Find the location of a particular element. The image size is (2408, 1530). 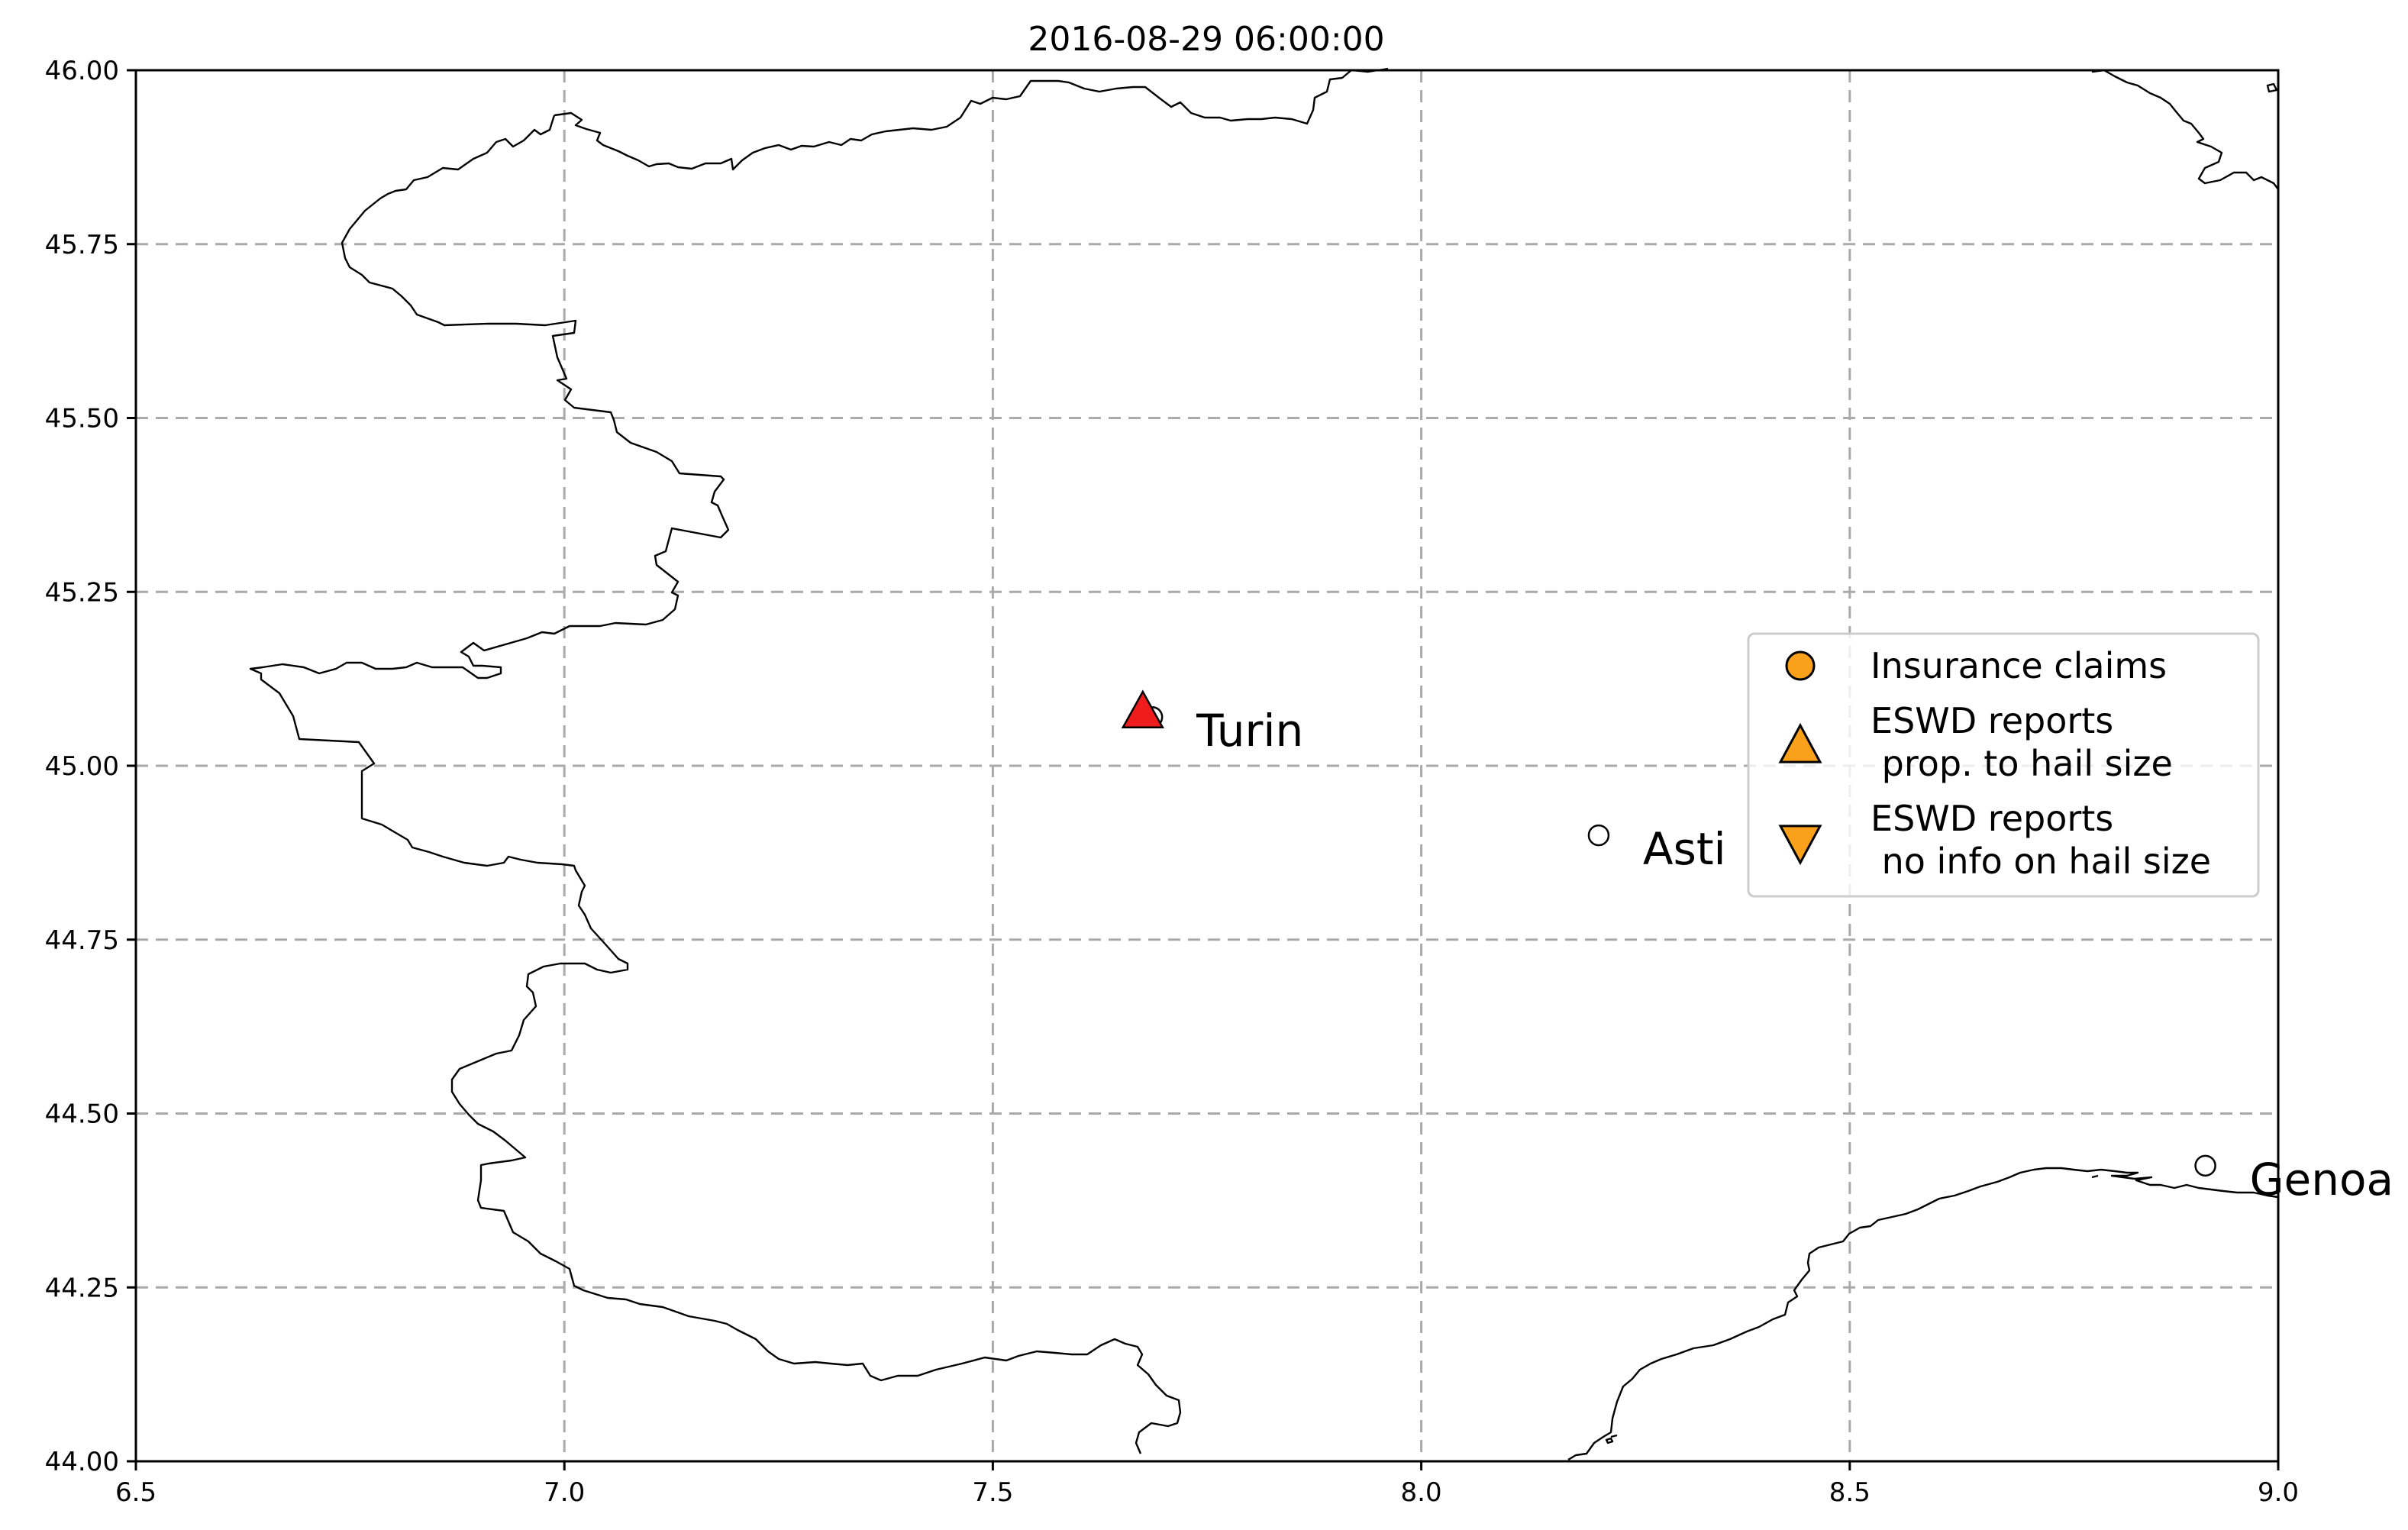

coast-islet is located at coordinates (1609, 1440).